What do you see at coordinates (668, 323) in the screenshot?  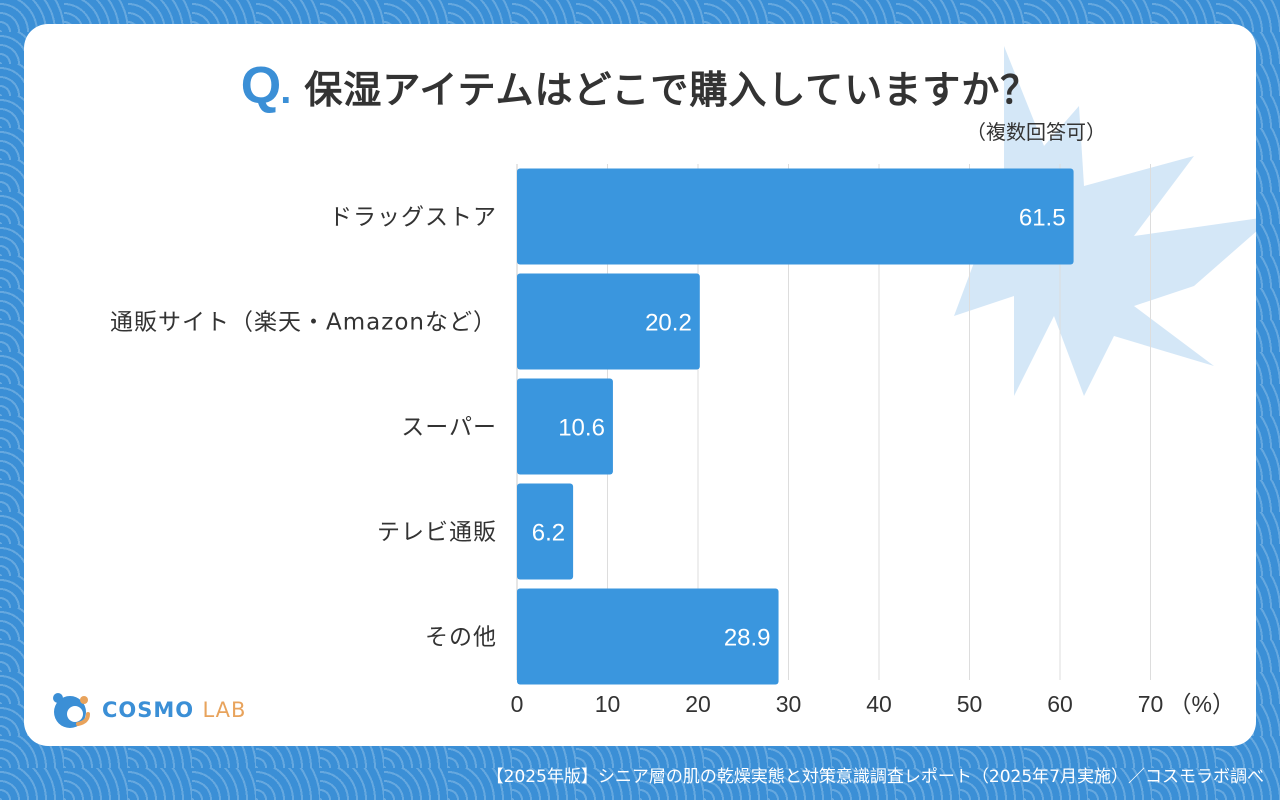 I see `value-label: 20.2` at bounding box center [668, 323].